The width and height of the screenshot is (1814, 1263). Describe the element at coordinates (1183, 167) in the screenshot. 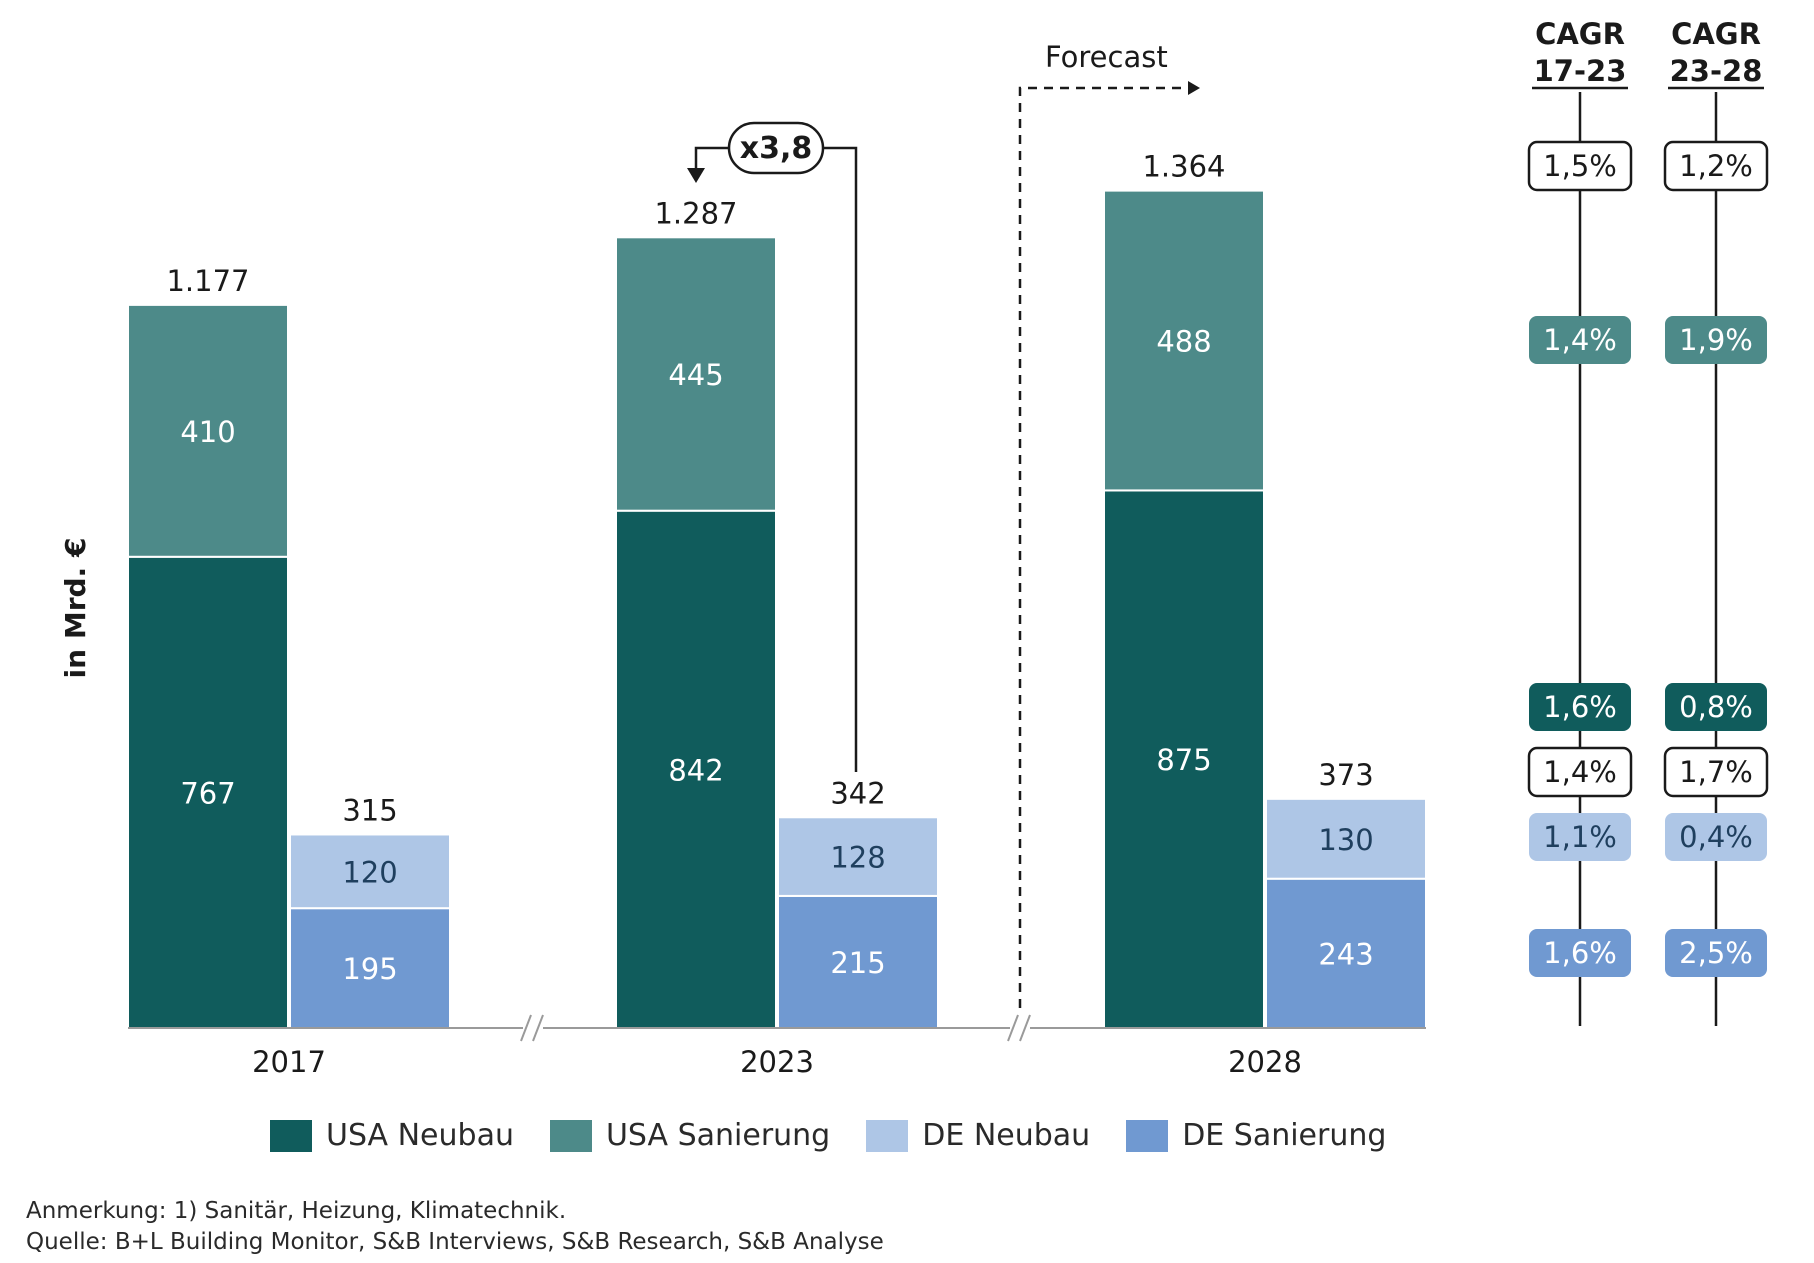

I see `total-label-usa-2028: 1.364` at that location.